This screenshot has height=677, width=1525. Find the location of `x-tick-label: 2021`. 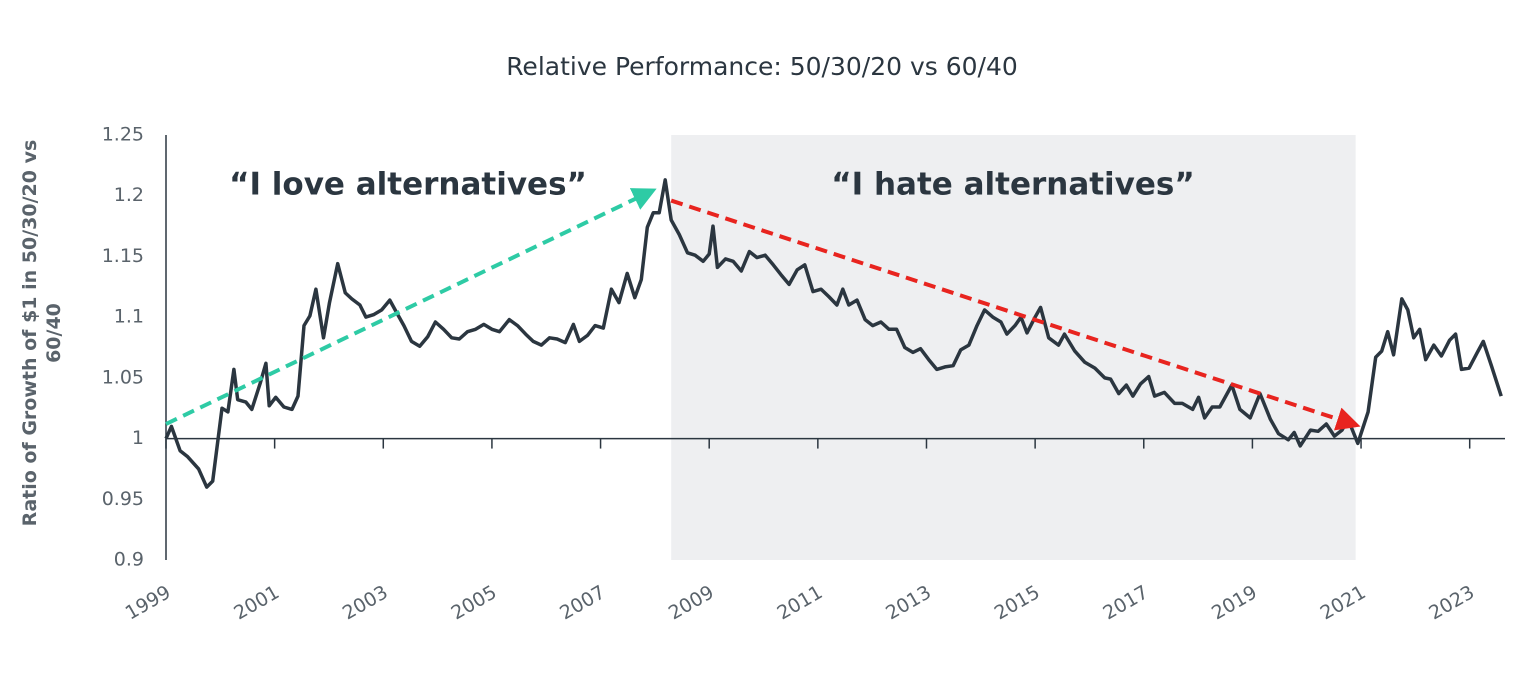

x-tick-label: 2021 is located at coordinates (1343, 602).